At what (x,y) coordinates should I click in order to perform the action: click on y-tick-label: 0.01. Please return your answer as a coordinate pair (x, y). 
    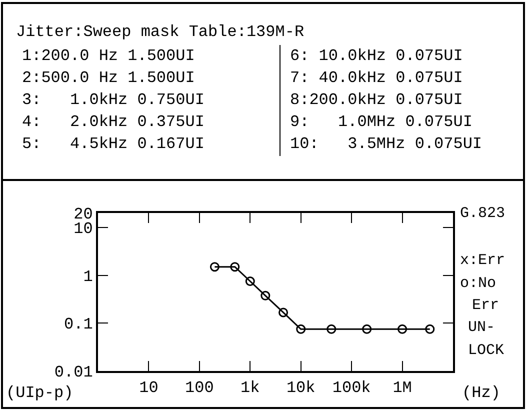
    Looking at the image, I should click on (73, 373).